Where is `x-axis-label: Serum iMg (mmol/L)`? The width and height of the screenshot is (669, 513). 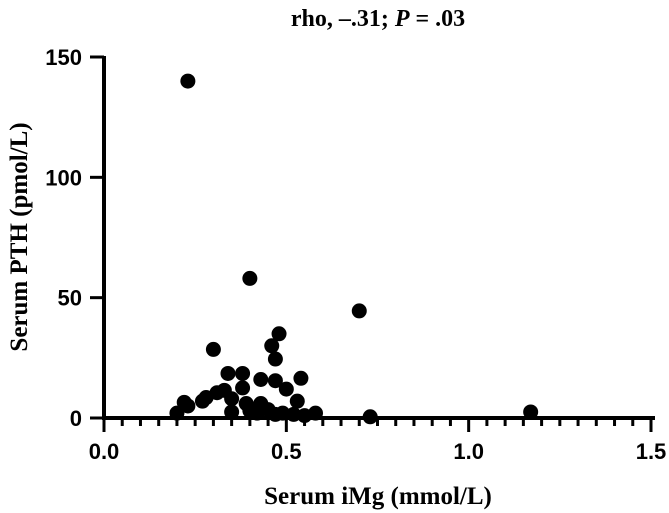
x-axis-label: Serum iMg (mmol/L) is located at coordinates (378, 496).